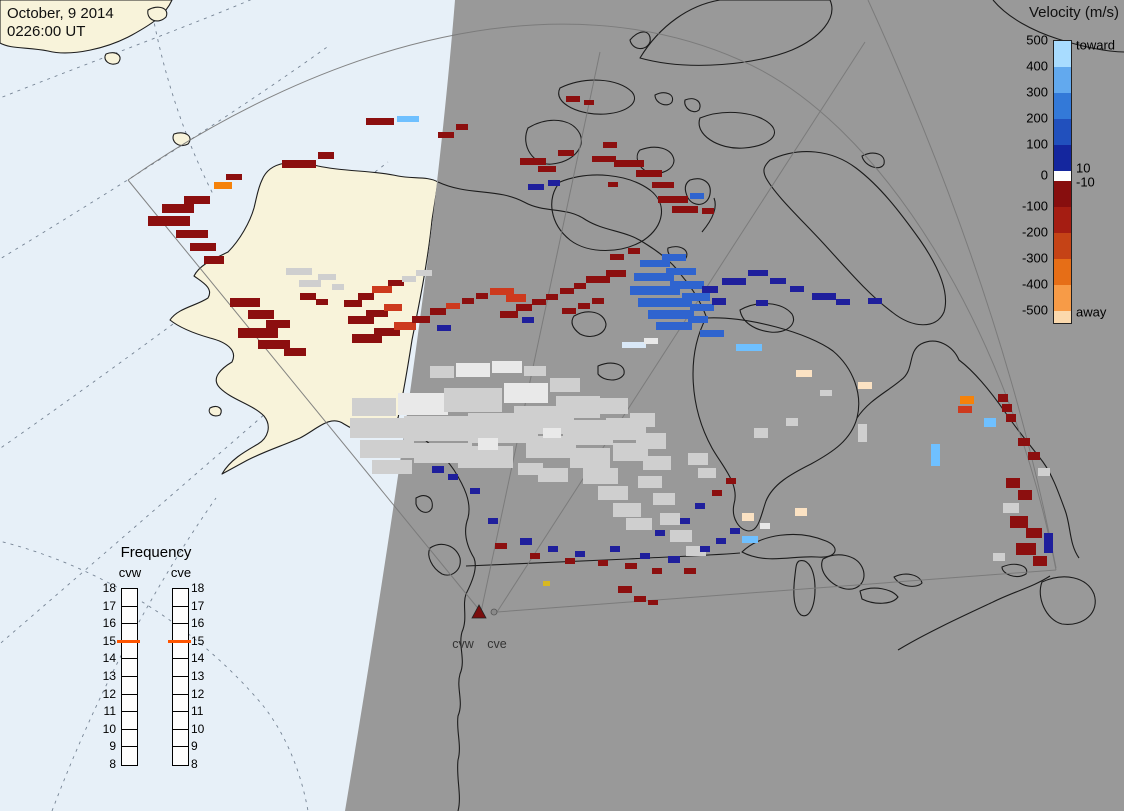  What do you see at coordinates (198, 605) in the screenshot?
I see `frequency-tick-label: 17` at bounding box center [198, 605].